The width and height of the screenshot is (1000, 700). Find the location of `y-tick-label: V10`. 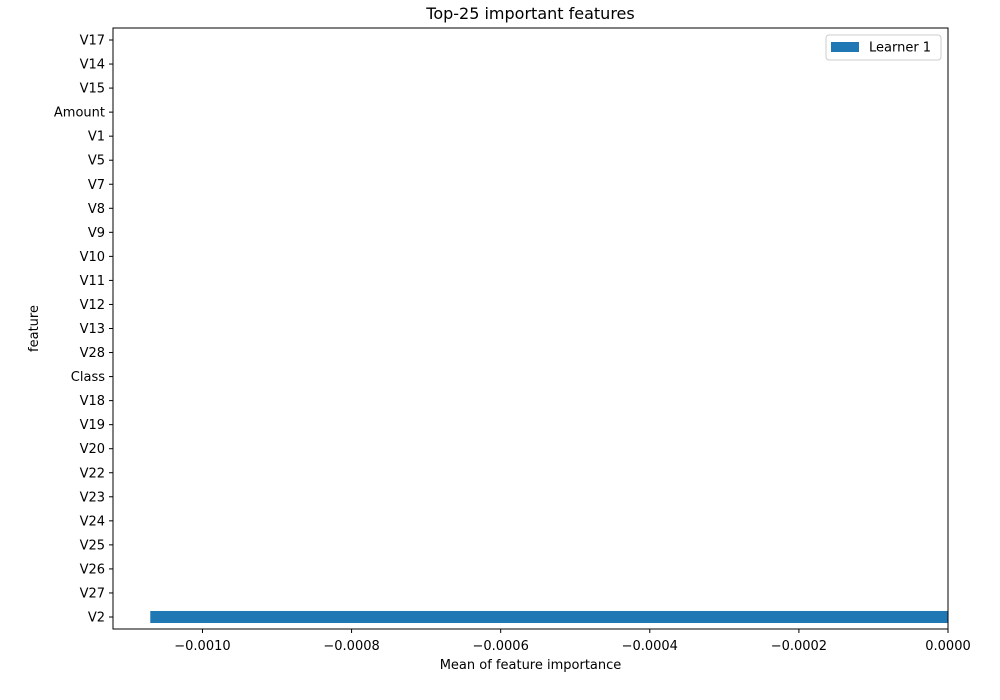

y-tick-label: V10 is located at coordinates (92, 257).